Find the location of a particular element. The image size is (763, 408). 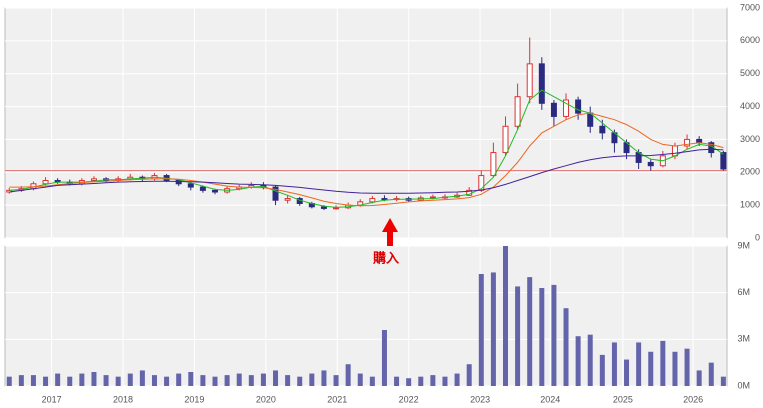

x-tick-label: 2019 is located at coordinates (194, 399).